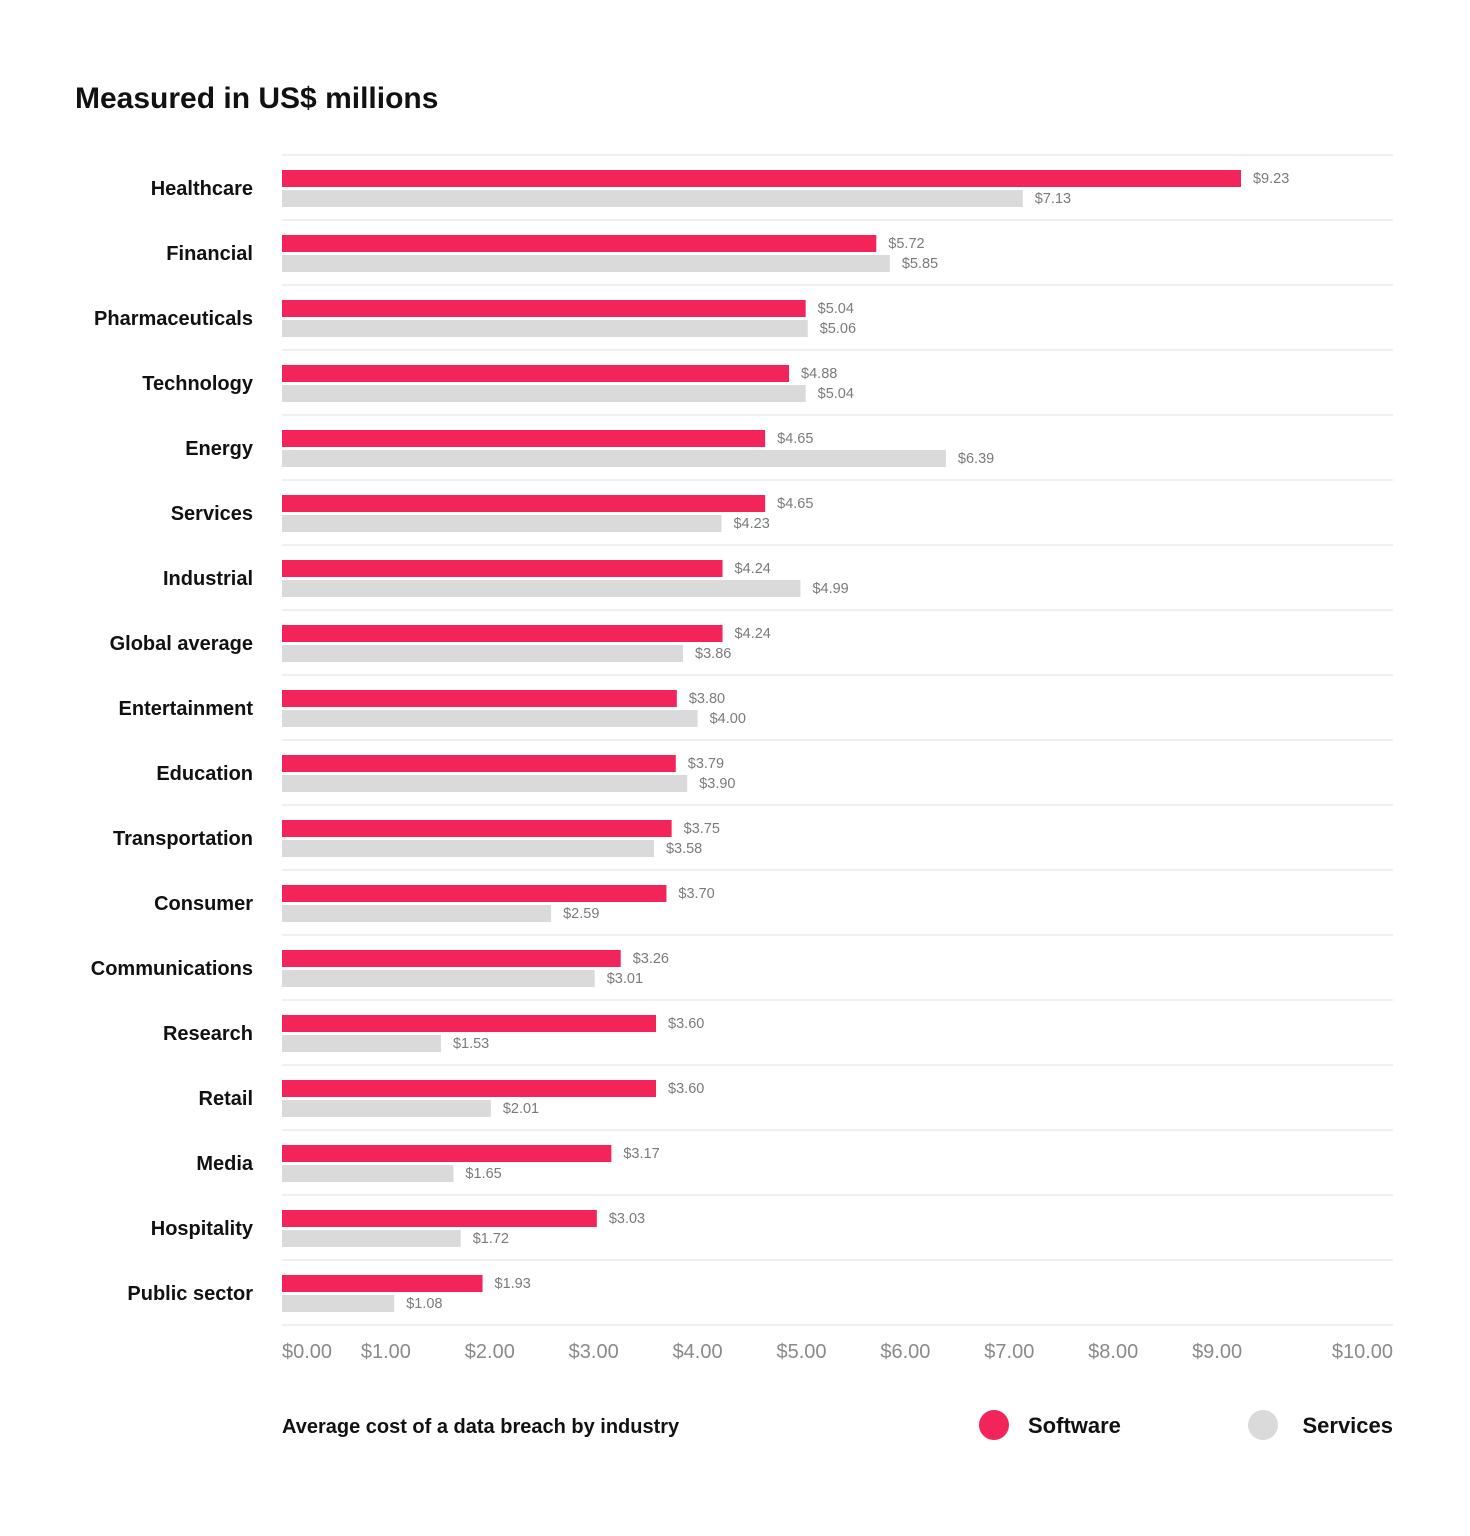 This screenshot has width=1470, height=1536. Describe the element at coordinates (652, 198) in the screenshot. I see `services-bar-healthcare` at that location.